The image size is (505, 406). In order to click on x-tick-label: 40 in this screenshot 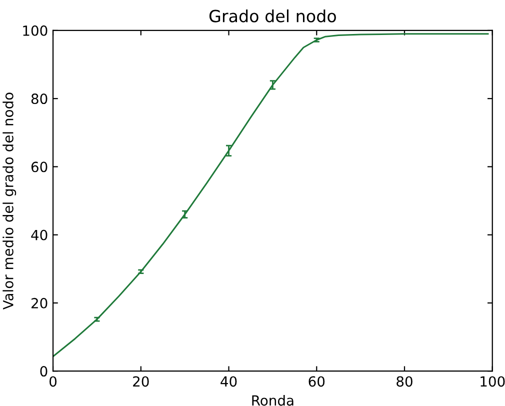, I will do `click(228, 381)`.